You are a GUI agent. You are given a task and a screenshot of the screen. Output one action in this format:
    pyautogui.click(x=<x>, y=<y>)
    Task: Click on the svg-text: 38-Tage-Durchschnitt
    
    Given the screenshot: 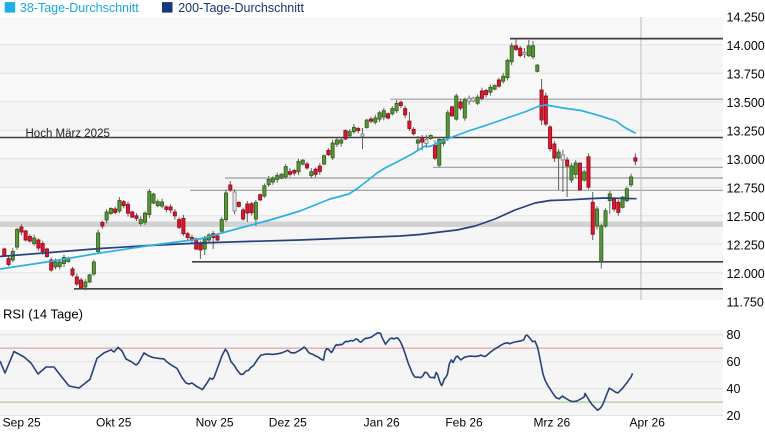 What is the action you would take?
    pyautogui.click(x=79, y=8)
    